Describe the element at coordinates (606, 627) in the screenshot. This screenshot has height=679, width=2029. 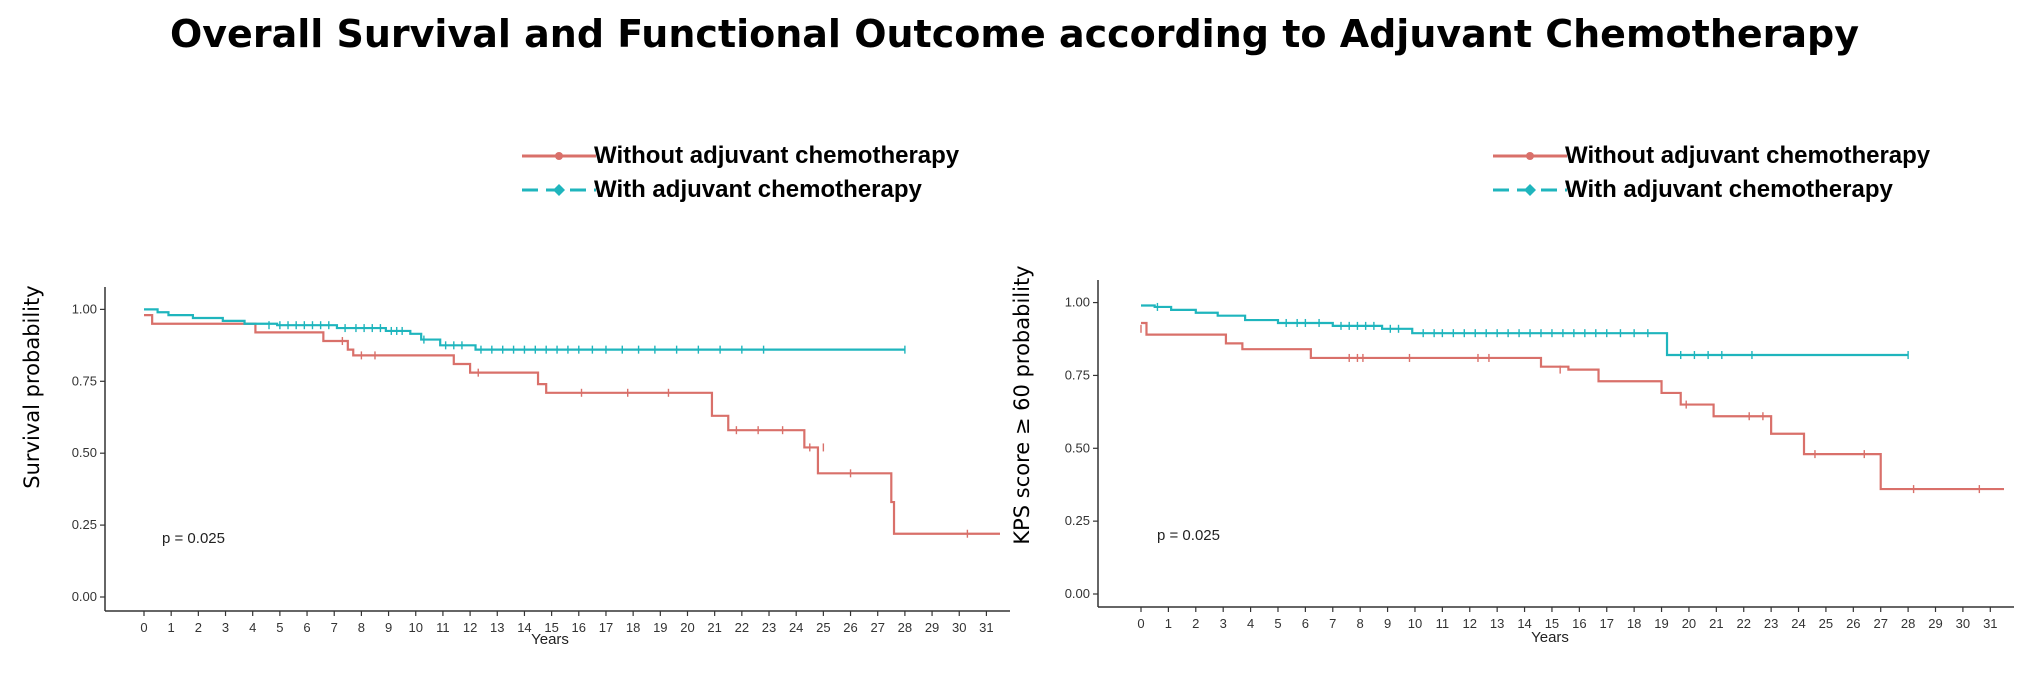
I see `left-x-tick-label: 17` at that location.